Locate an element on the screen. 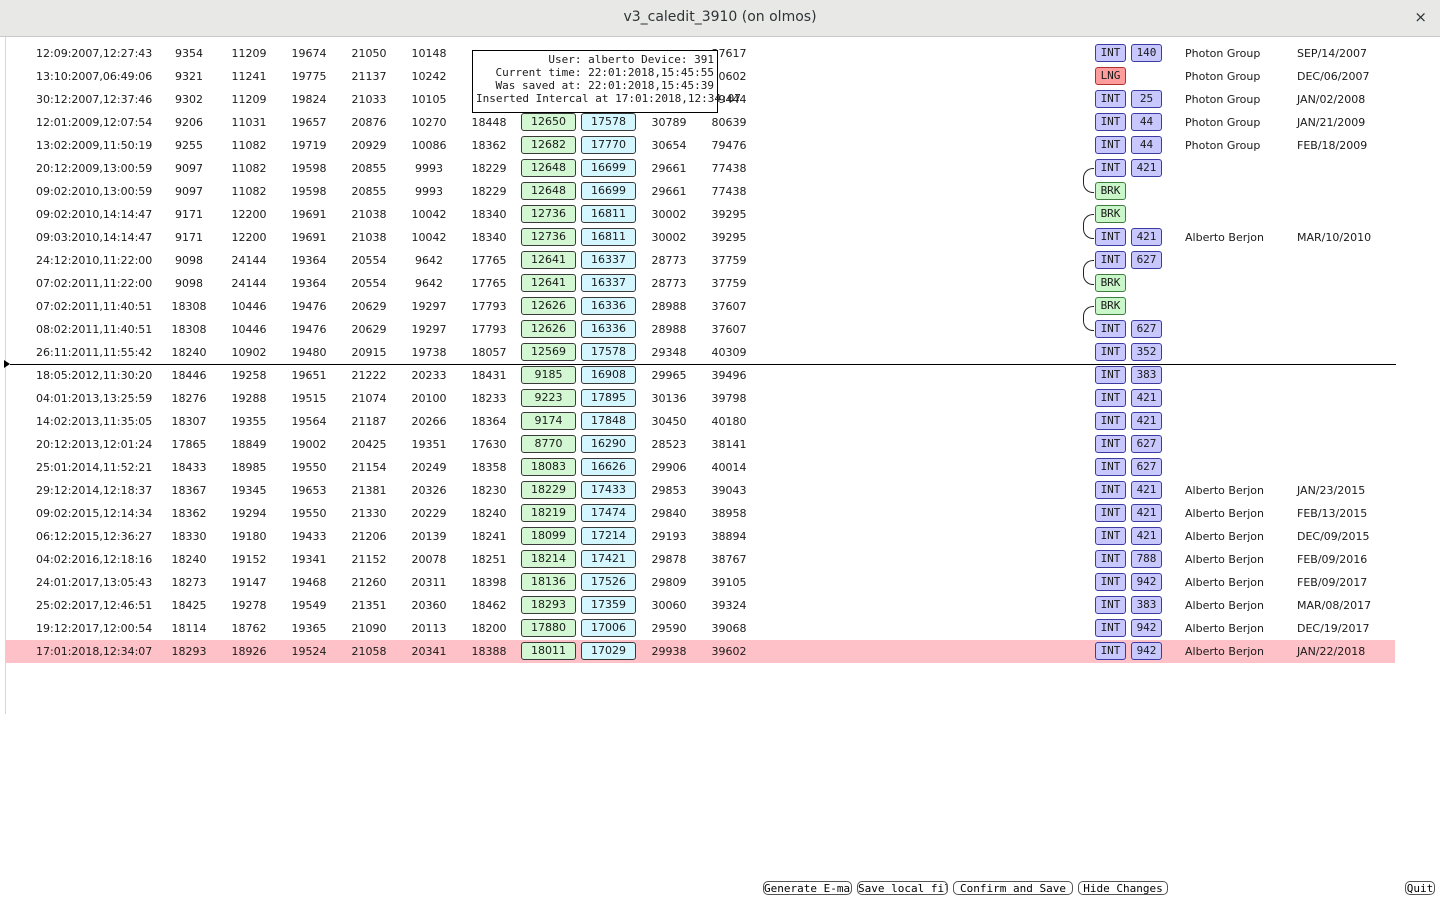  editable-value-green: 18011 is located at coordinates (548, 651).